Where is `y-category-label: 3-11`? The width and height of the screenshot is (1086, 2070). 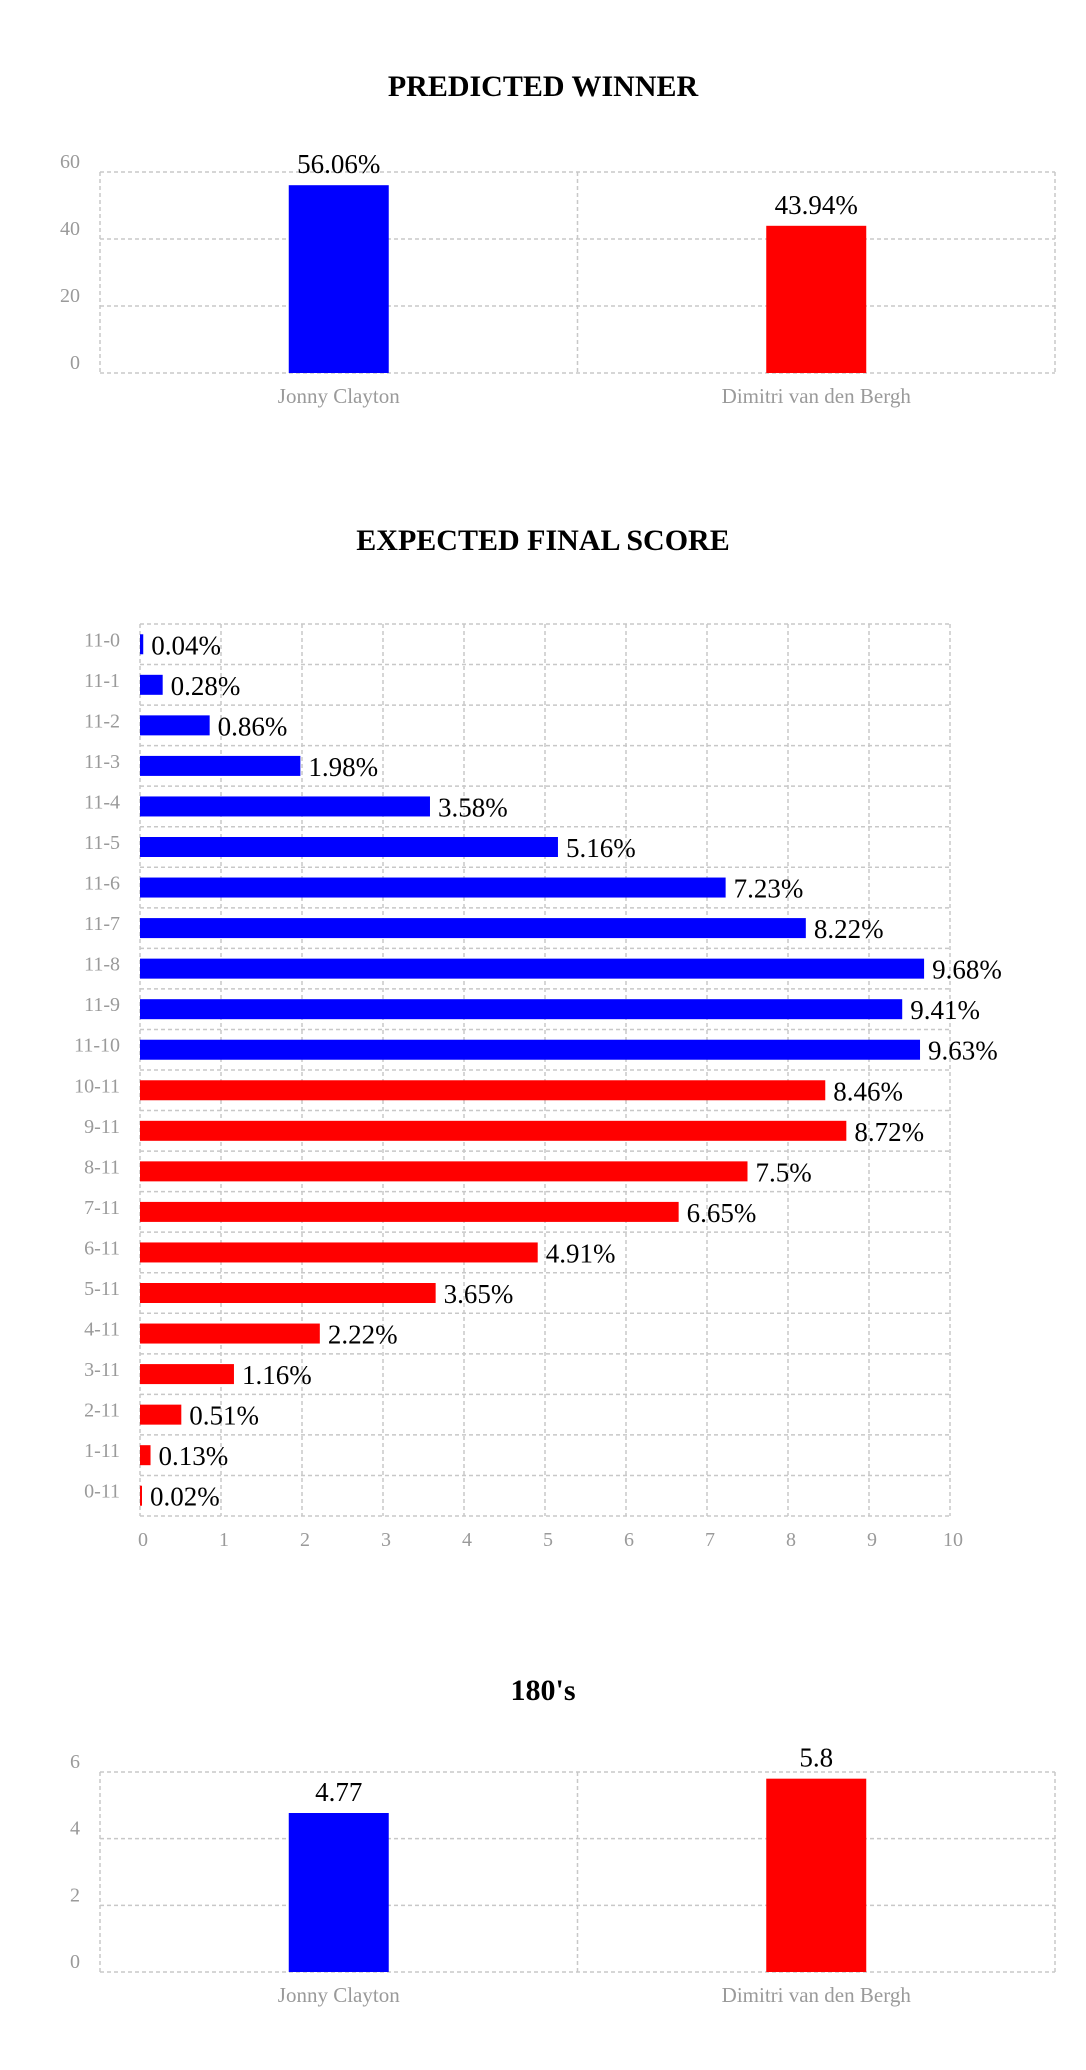
y-category-label: 3-11 is located at coordinates (102, 1370).